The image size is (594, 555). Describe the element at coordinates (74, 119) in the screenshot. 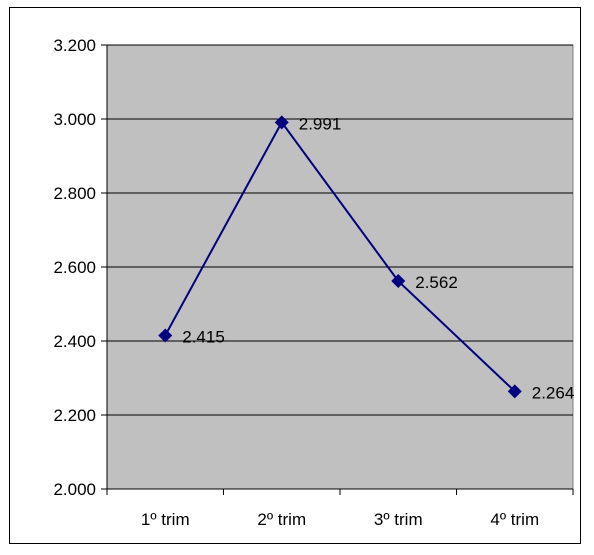

I see `y-tick-label: 3.000` at that location.